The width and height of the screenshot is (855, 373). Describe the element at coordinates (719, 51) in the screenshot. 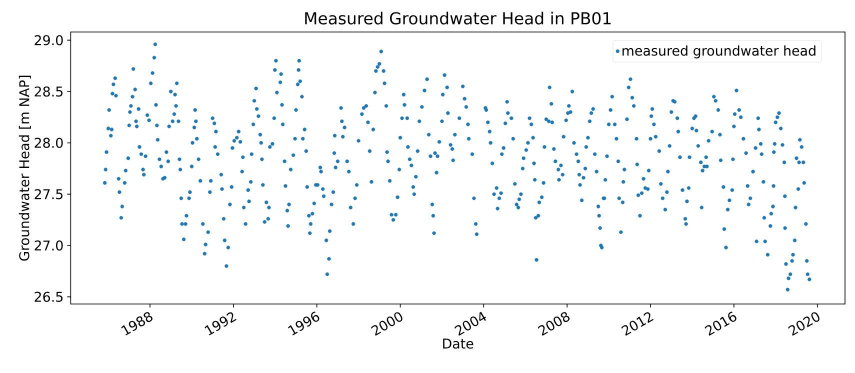

I see `legend-label: measured groundwater head` at that location.